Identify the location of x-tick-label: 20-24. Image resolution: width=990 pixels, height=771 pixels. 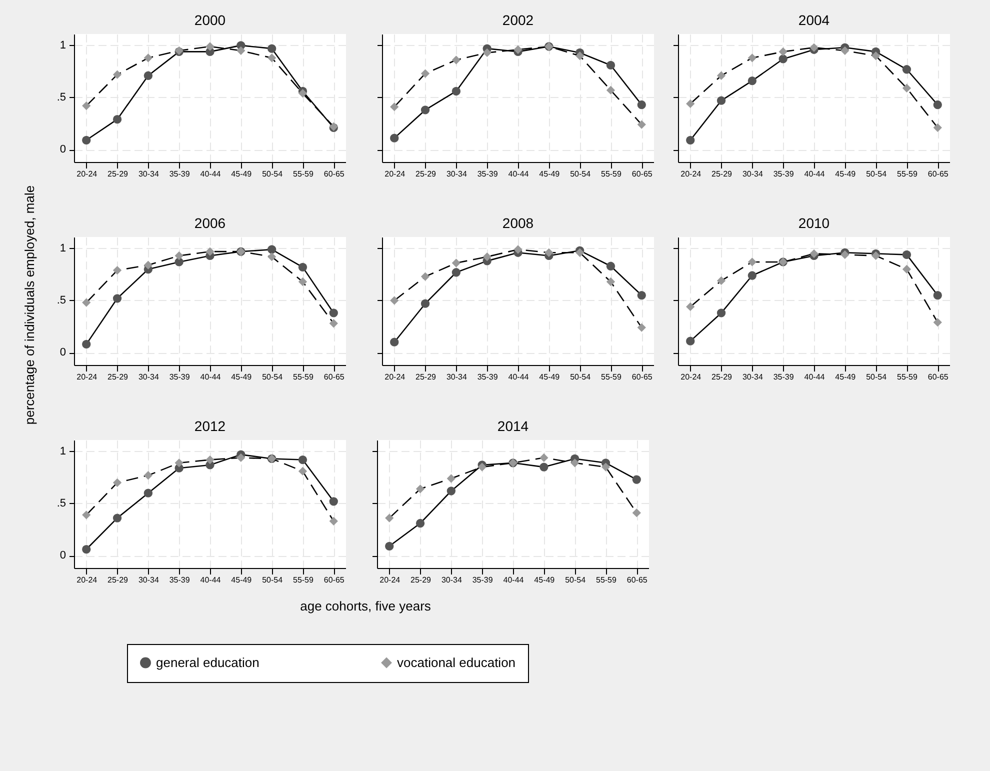
(87, 580).